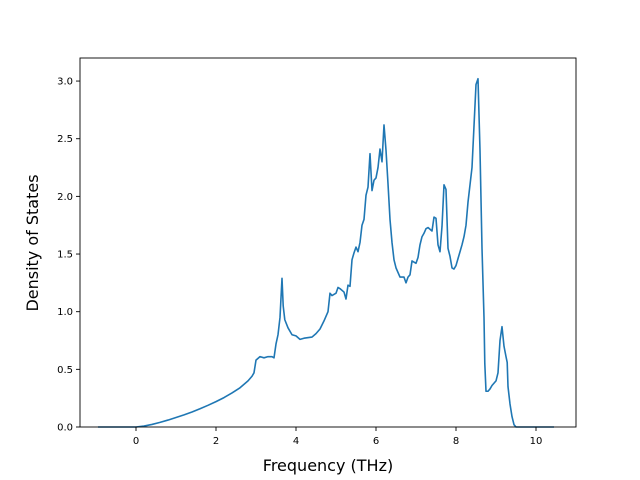 This screenshot has height=480, width=640. What do you see at coordinates (65, 255) in the screenshot?
I see `y-tick-label: 1.5` at bounding box center [65, 255].